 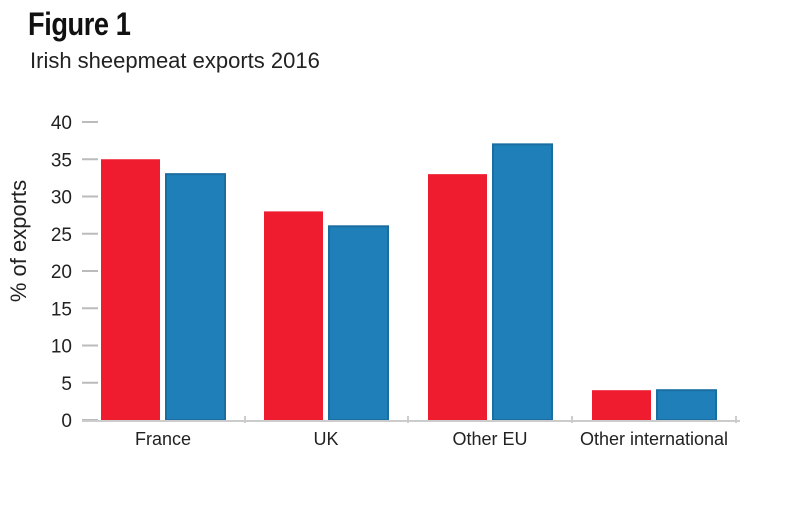 I want to click on x-tick-label: UK, so click(x=325, y=439).